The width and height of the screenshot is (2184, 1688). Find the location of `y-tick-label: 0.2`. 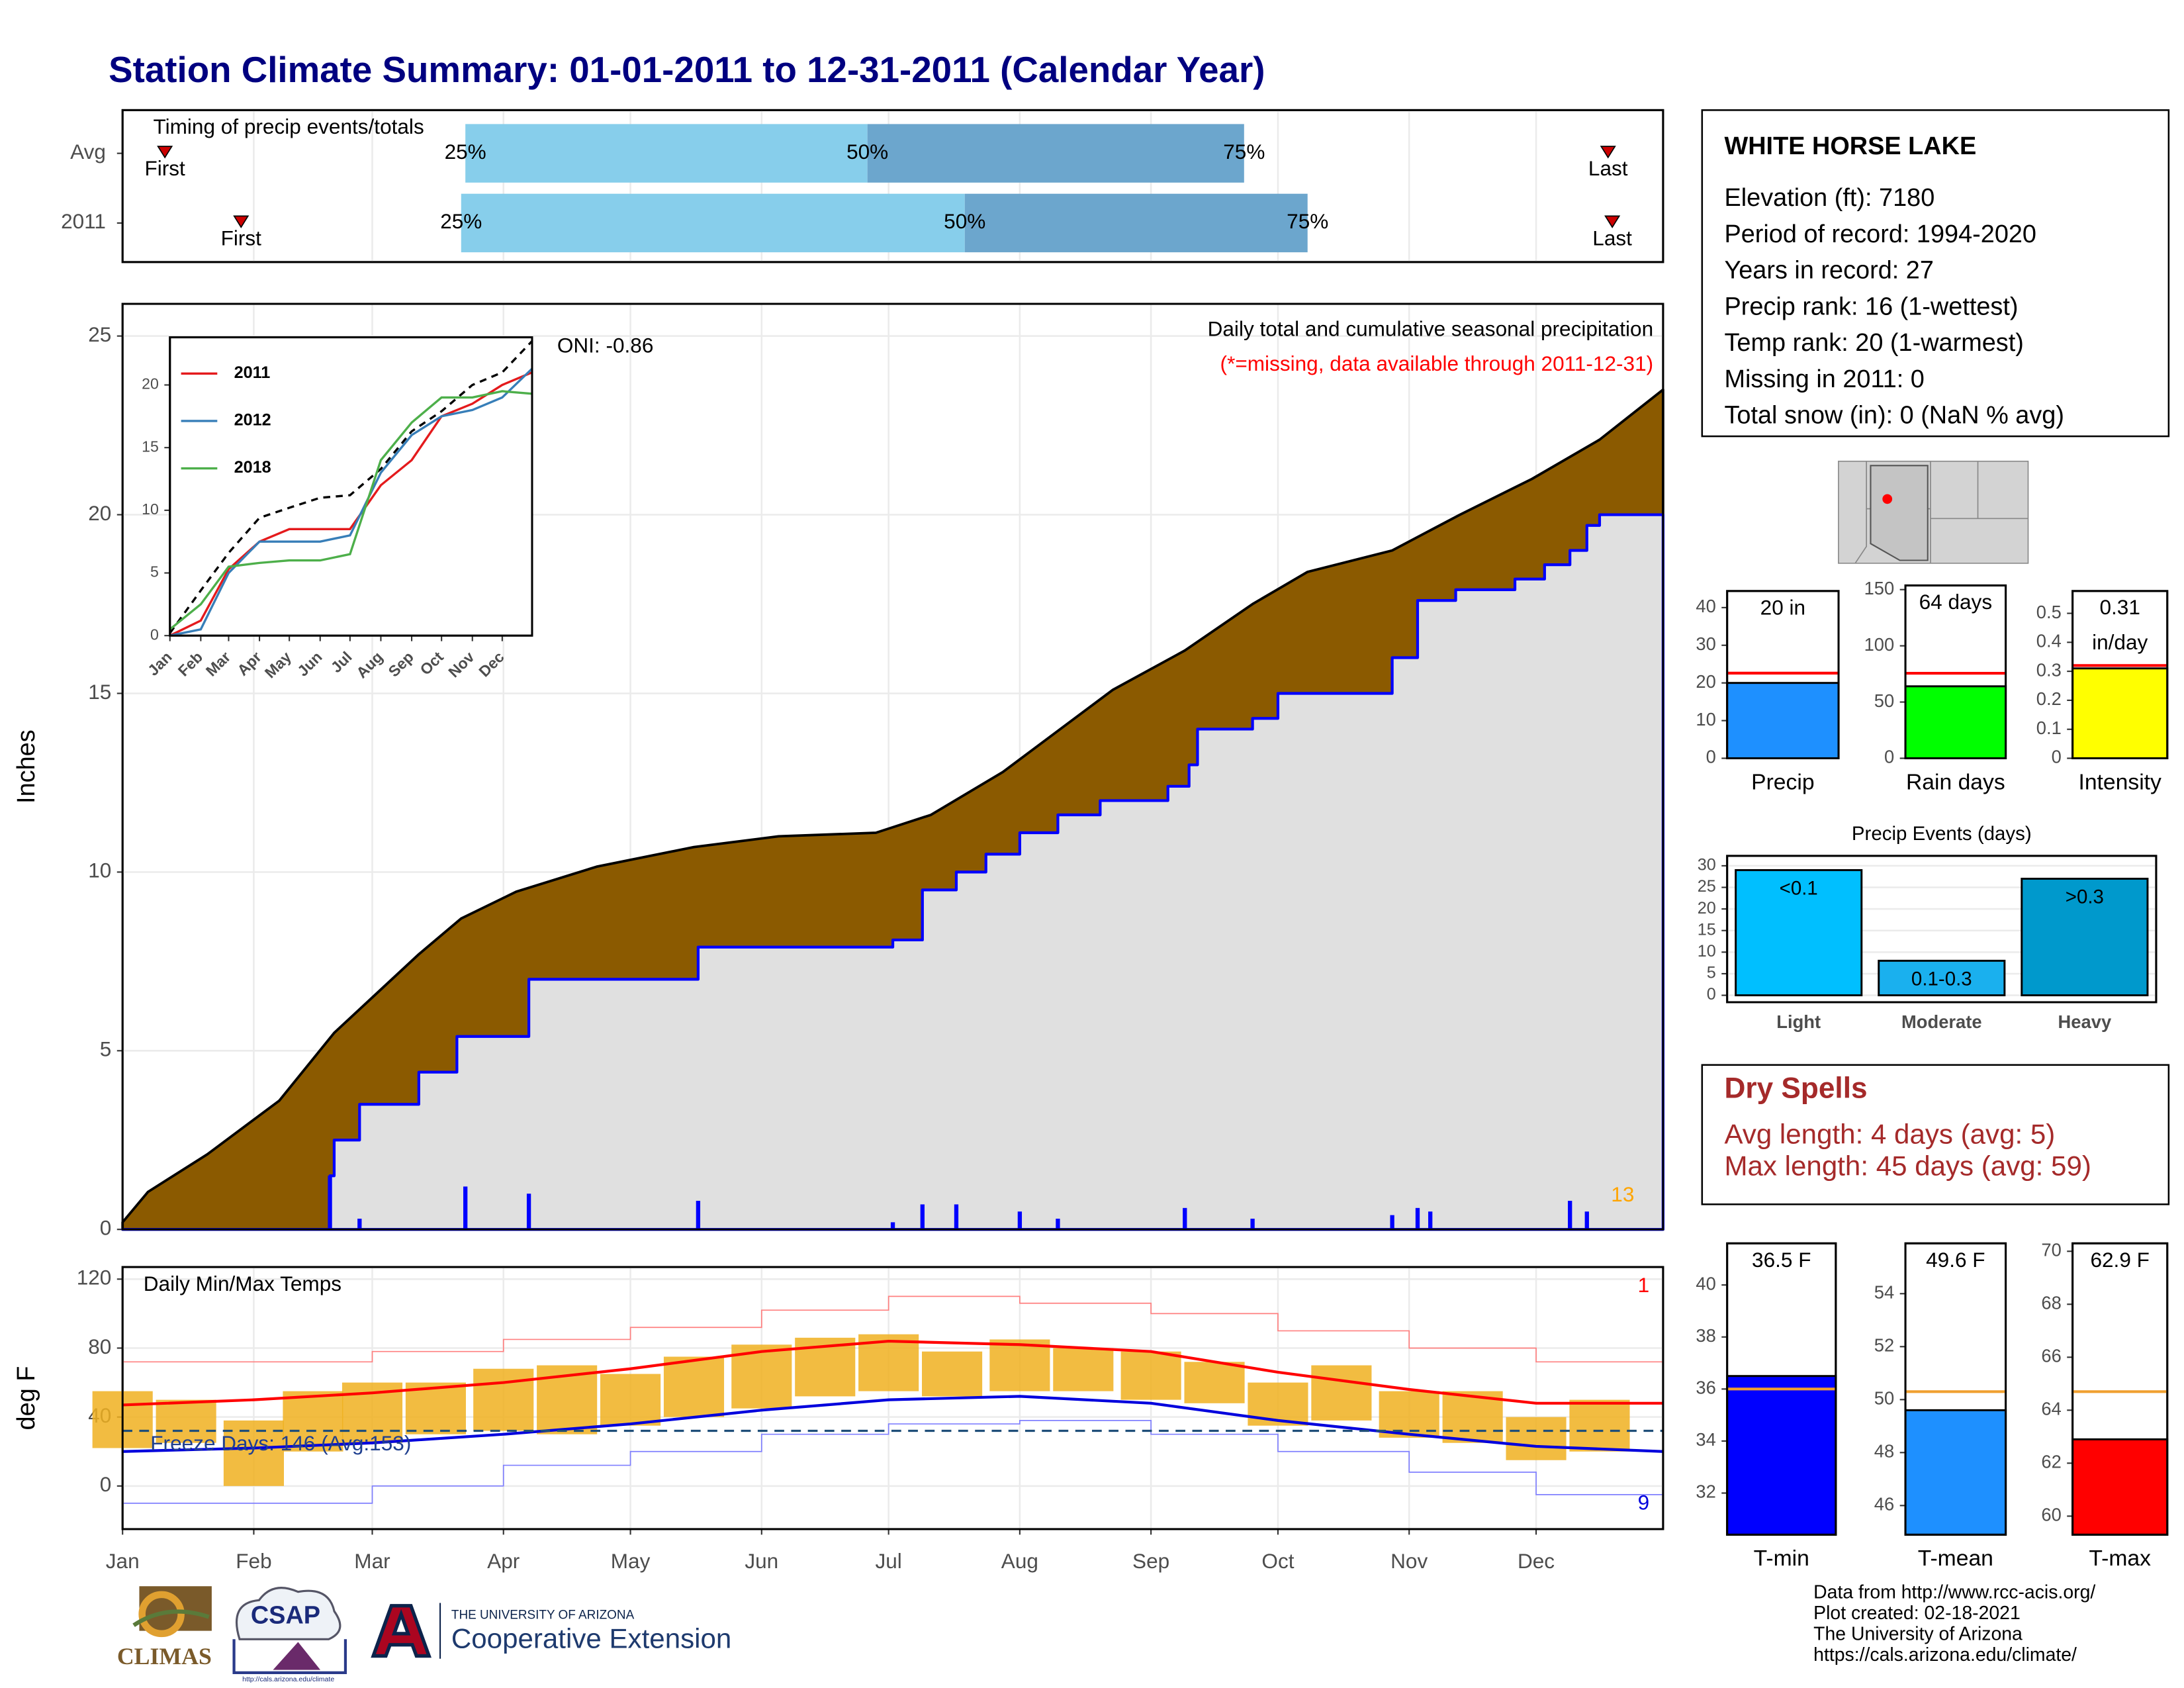

y-tick-label: 0.2 is located at coordinates (2049, 698).